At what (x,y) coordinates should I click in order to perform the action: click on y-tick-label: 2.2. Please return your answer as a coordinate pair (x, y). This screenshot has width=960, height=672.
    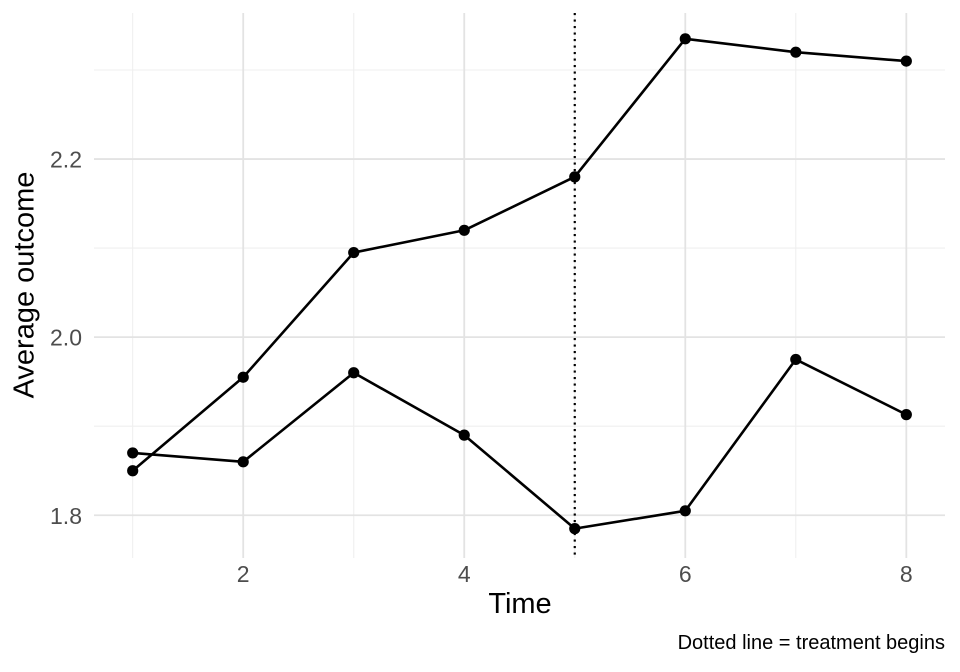
    Looking at the image, I should click on (66, 160).